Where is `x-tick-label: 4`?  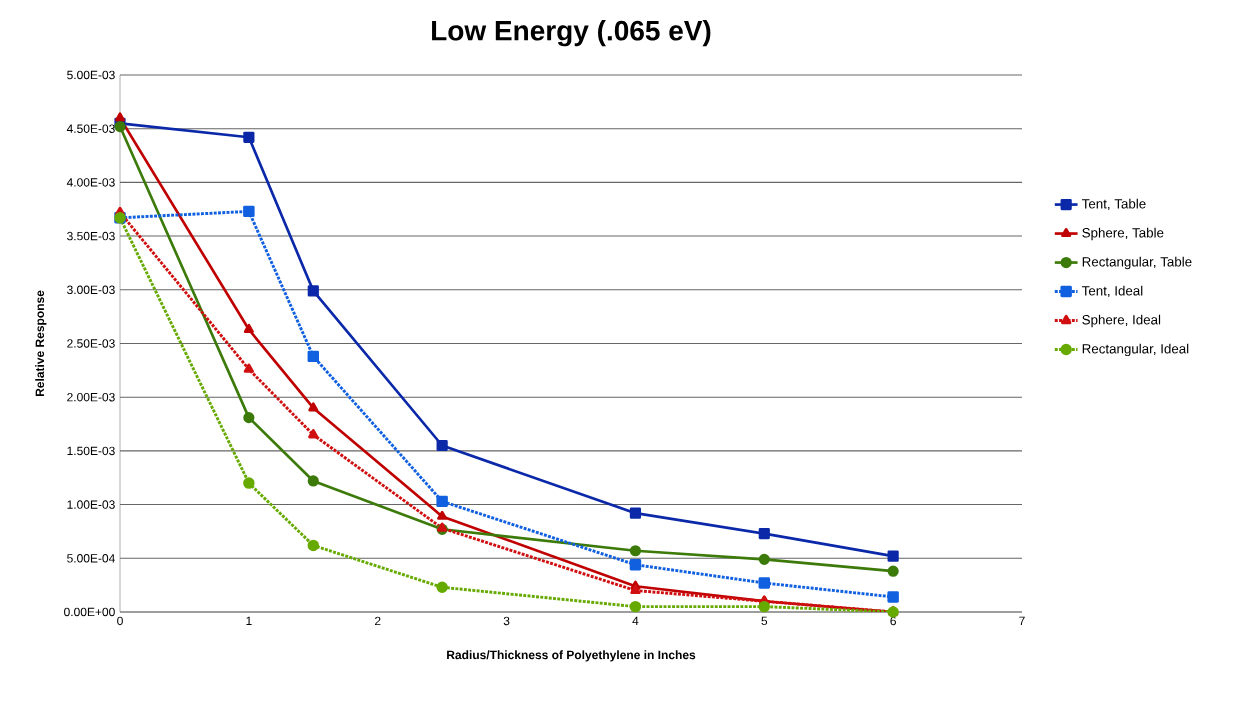
x-tick-label: 4 is located at coordinates (635, 620).